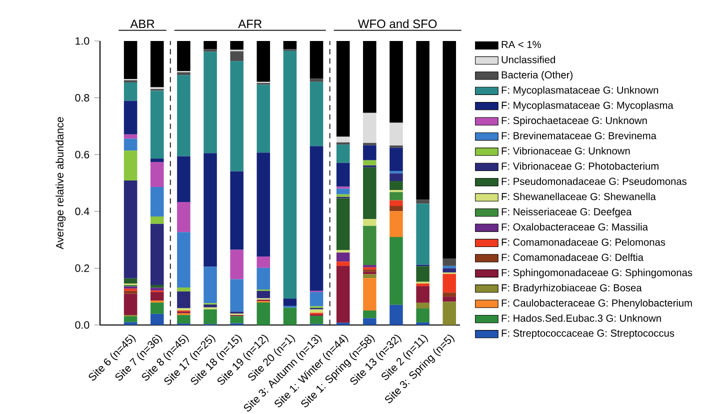 The height and width of the screenshot is (414, 714). Describe the element at coordinates (580, 166) in the screenshot. I see `legend-label: F: Vibrionaceae G: Photobacterium` at that location.